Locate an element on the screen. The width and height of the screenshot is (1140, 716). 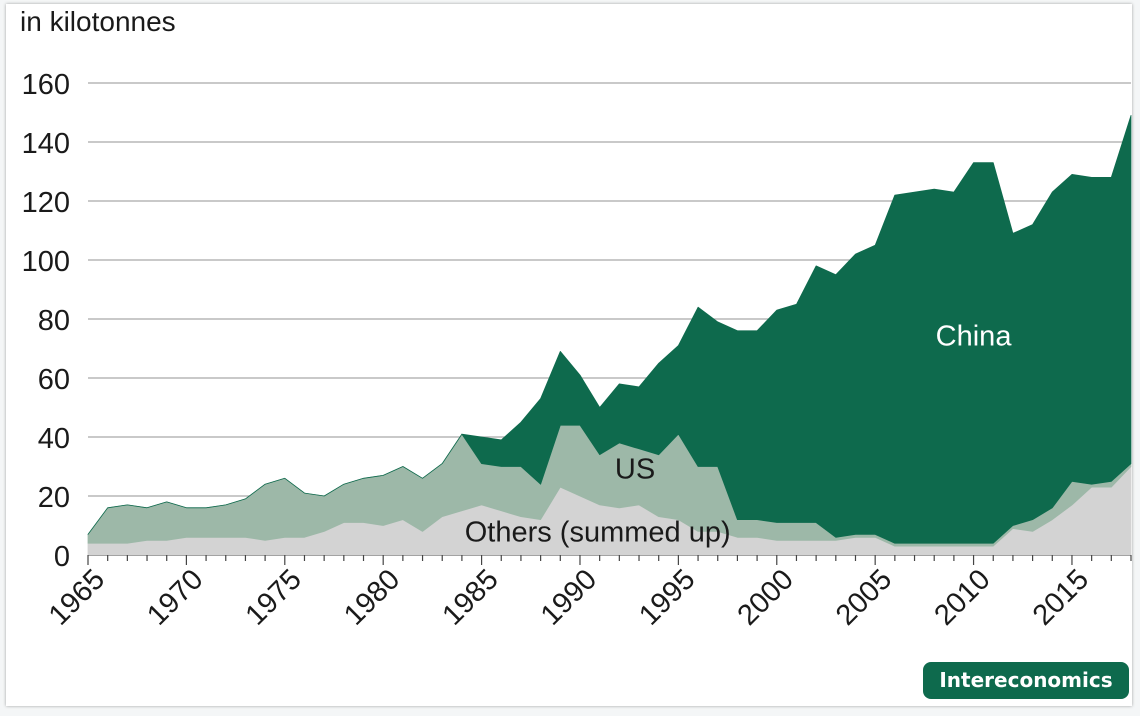
y-tick-labels: 0 20 40 60 80 100 120 140 160 is located at coordinates (46, 321).